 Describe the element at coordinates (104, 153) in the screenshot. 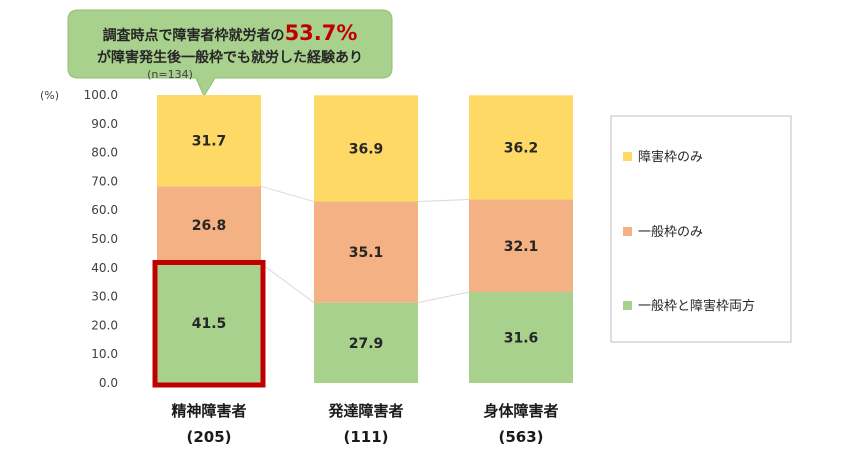

I see `y-tick-label: 80.0` at that location.